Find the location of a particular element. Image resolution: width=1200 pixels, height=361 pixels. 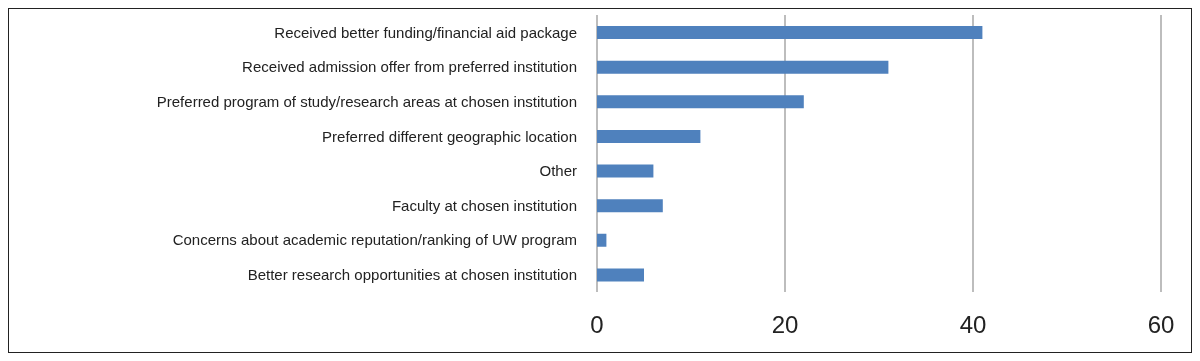

x-tick-label: 40 is located at coordinates (973, 325).